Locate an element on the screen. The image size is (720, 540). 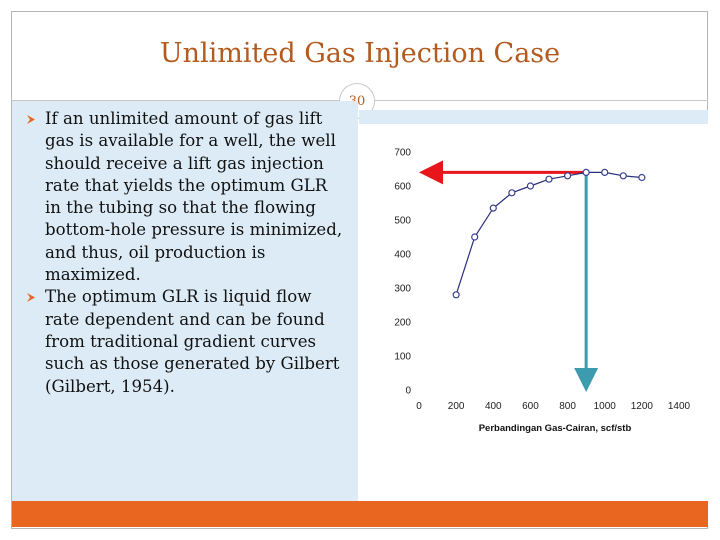
series-line is located at coordinates (548, 233).